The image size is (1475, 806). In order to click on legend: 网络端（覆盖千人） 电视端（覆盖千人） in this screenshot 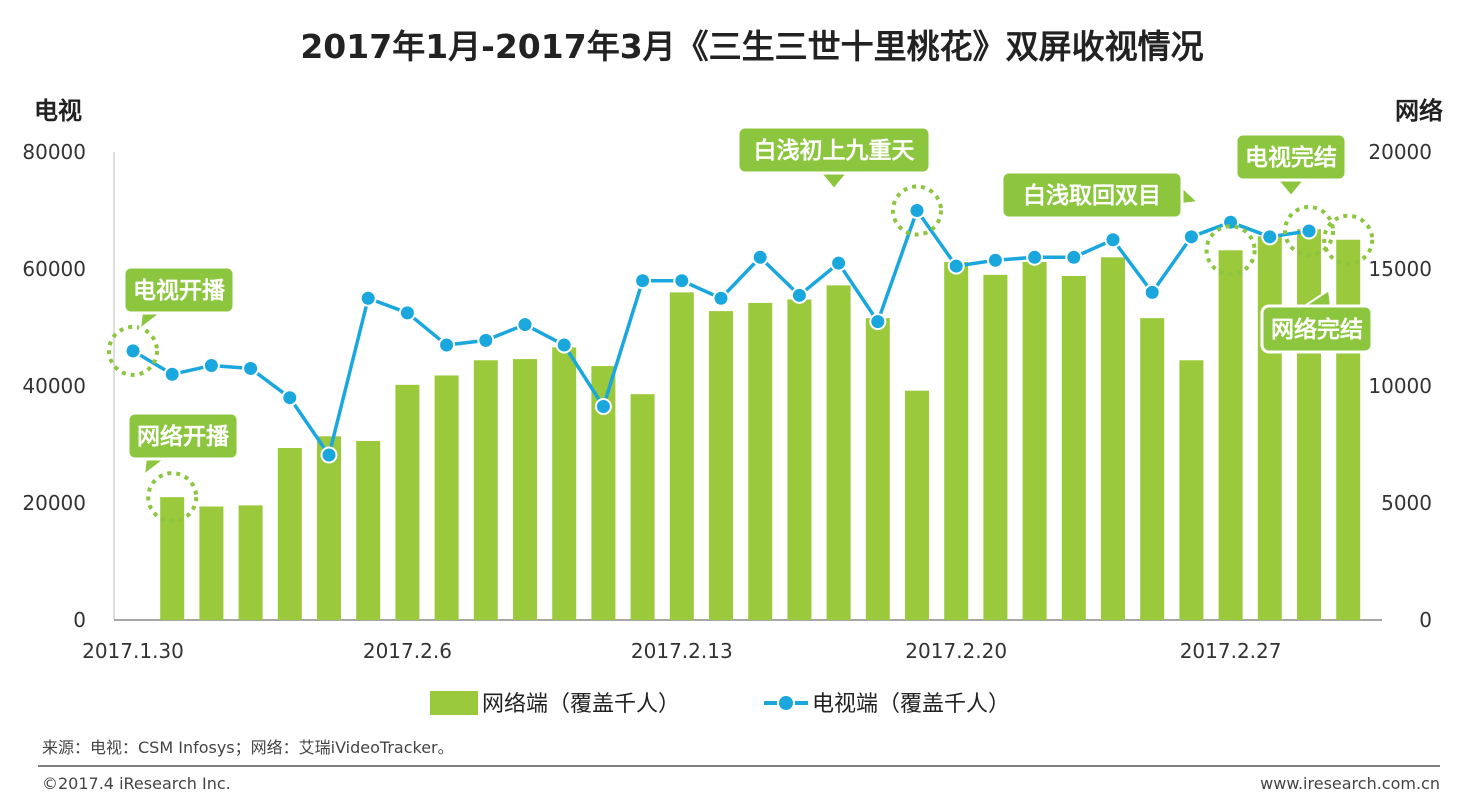, I will do `click(720, 704)`.